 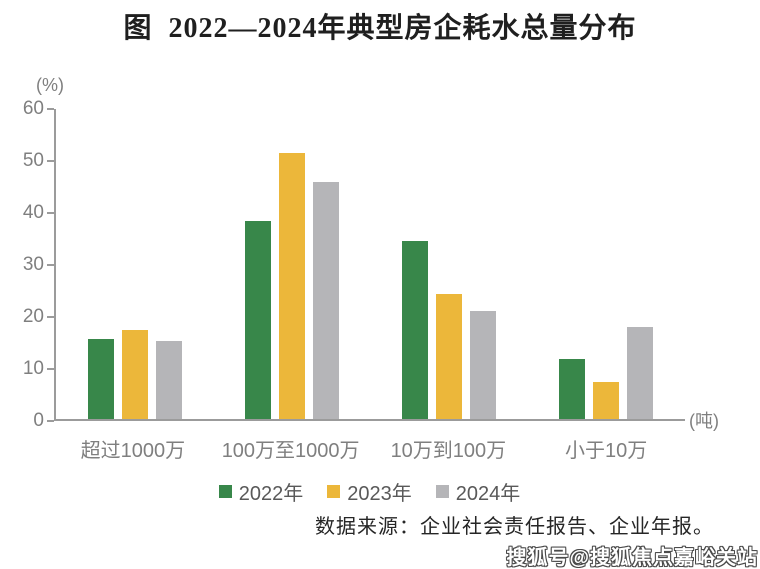 I want to click on x-category-label: 10万到100万, so click(x=448, y=451).